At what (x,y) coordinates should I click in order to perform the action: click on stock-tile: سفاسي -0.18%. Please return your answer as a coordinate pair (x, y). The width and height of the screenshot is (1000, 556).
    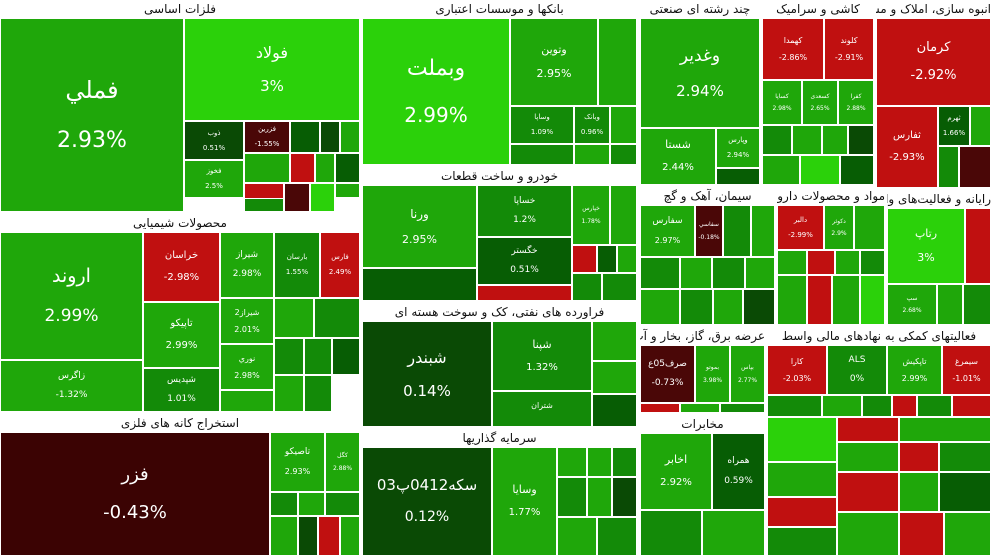
    Looking at the image, I should click on (709, 231).